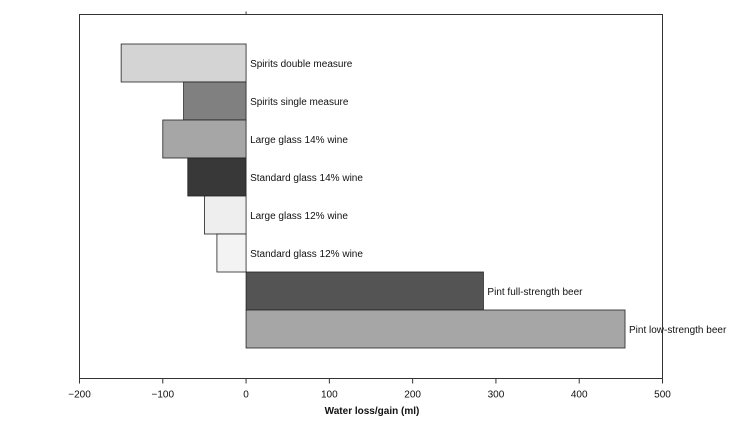  I want to click on bar-label: Standard glass 12% wine, so click(306, 254).